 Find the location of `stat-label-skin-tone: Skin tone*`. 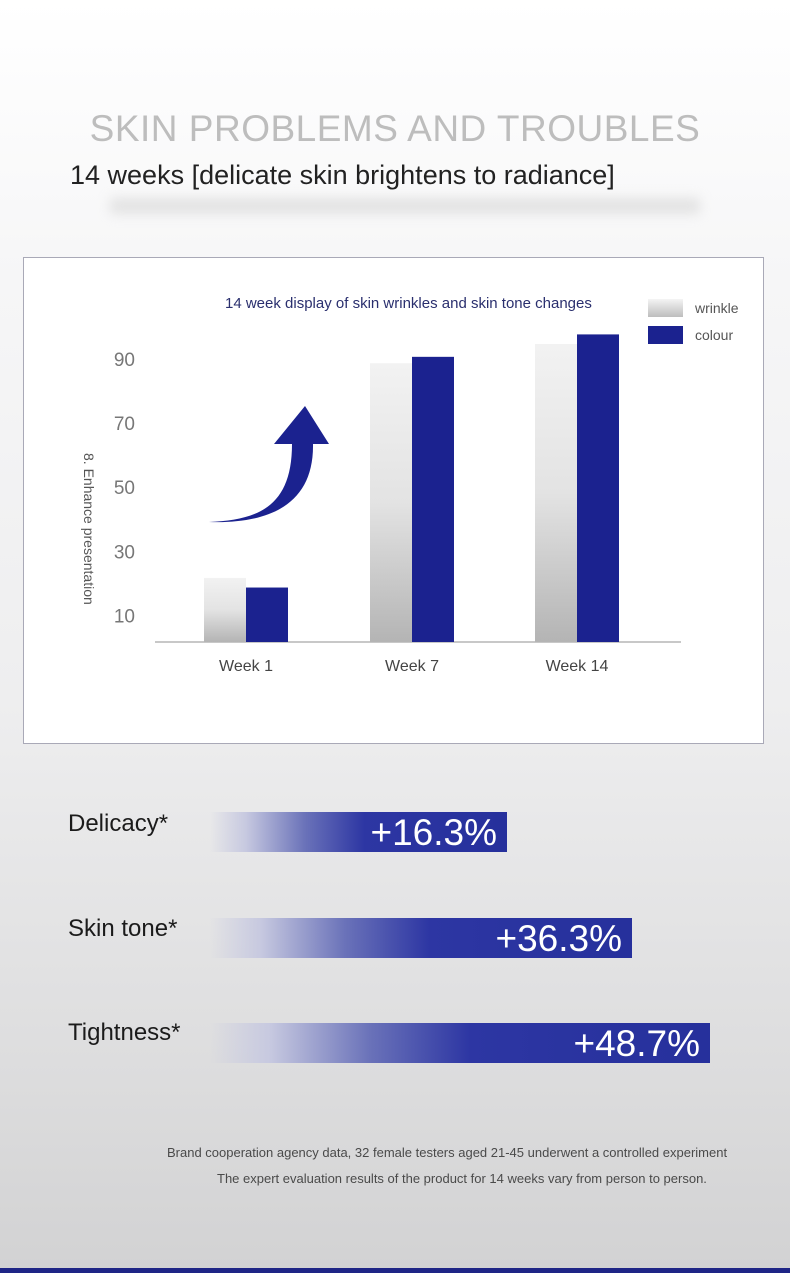

stat-label-skin-tone: Skin tone* is located at coordinates (123, 928).